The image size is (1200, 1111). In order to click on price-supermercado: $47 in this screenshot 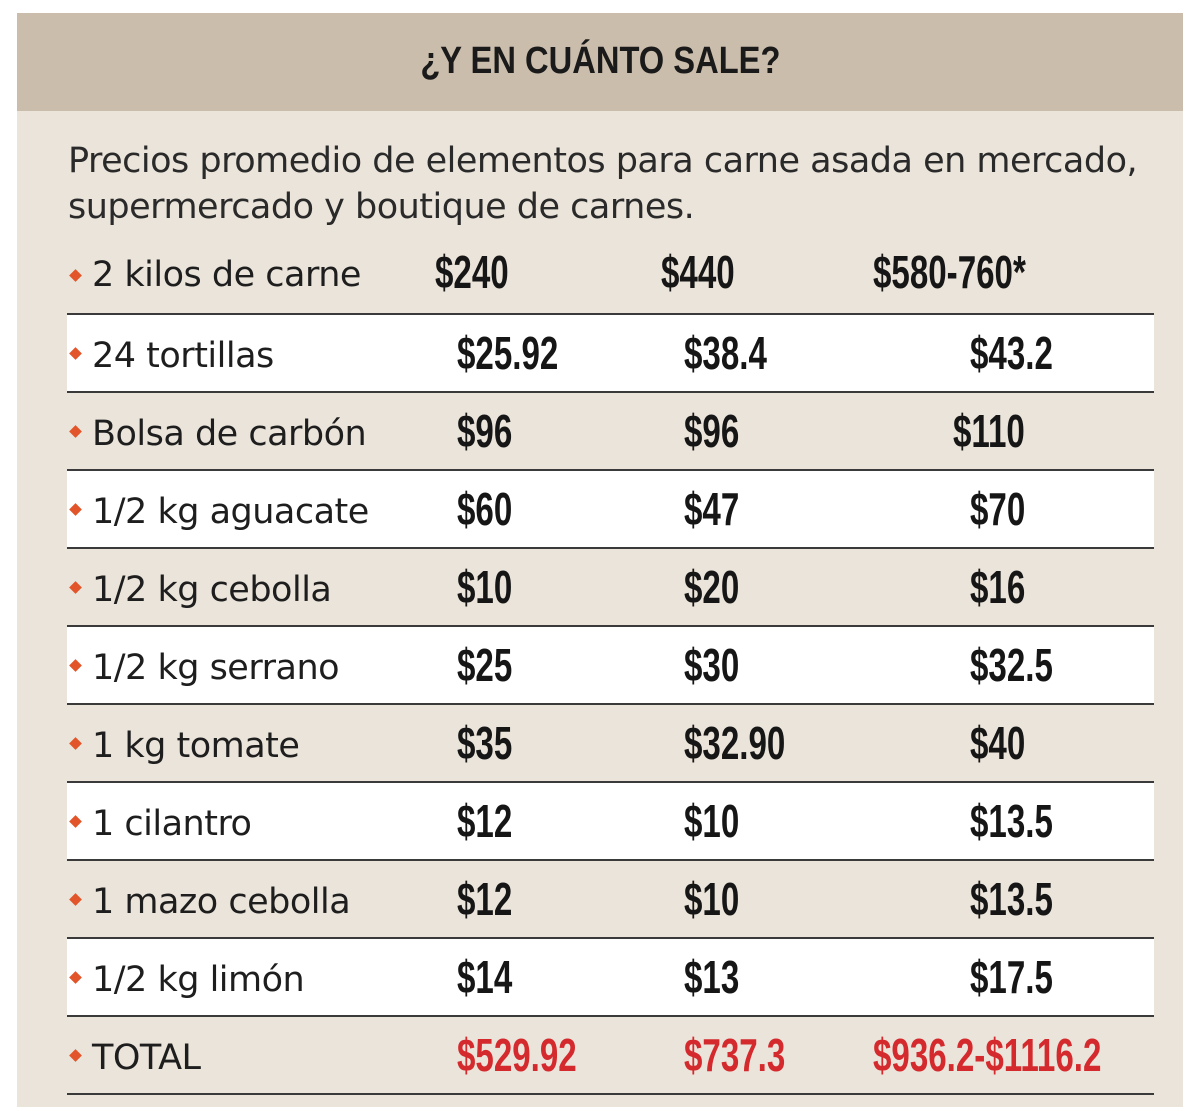, I will do `click(712, 509)`.